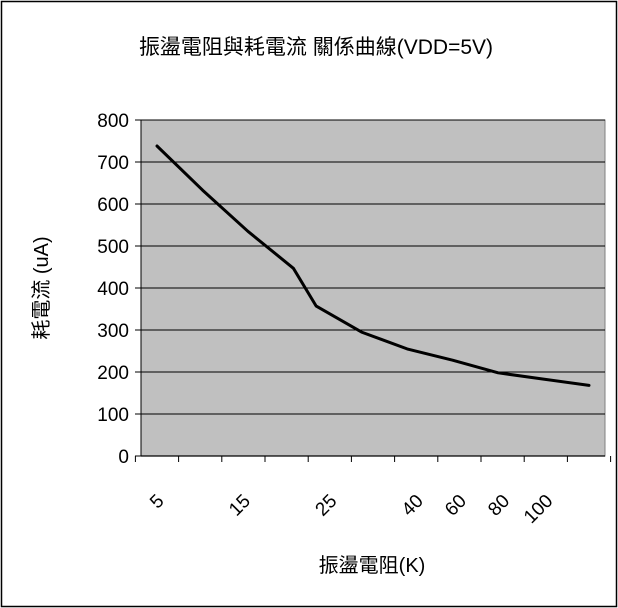 This screenshot has height=608, width=618. Describe the element at coordinates (113, 121) in the screenshot. I see `y-tick-label: 800` at that location.